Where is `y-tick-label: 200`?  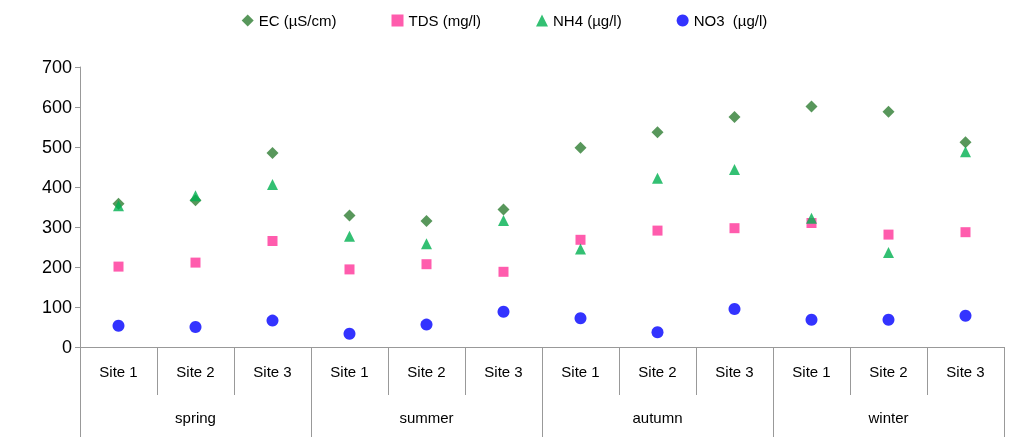 y-tick-label: 200 is located at coordinates (56, 267).